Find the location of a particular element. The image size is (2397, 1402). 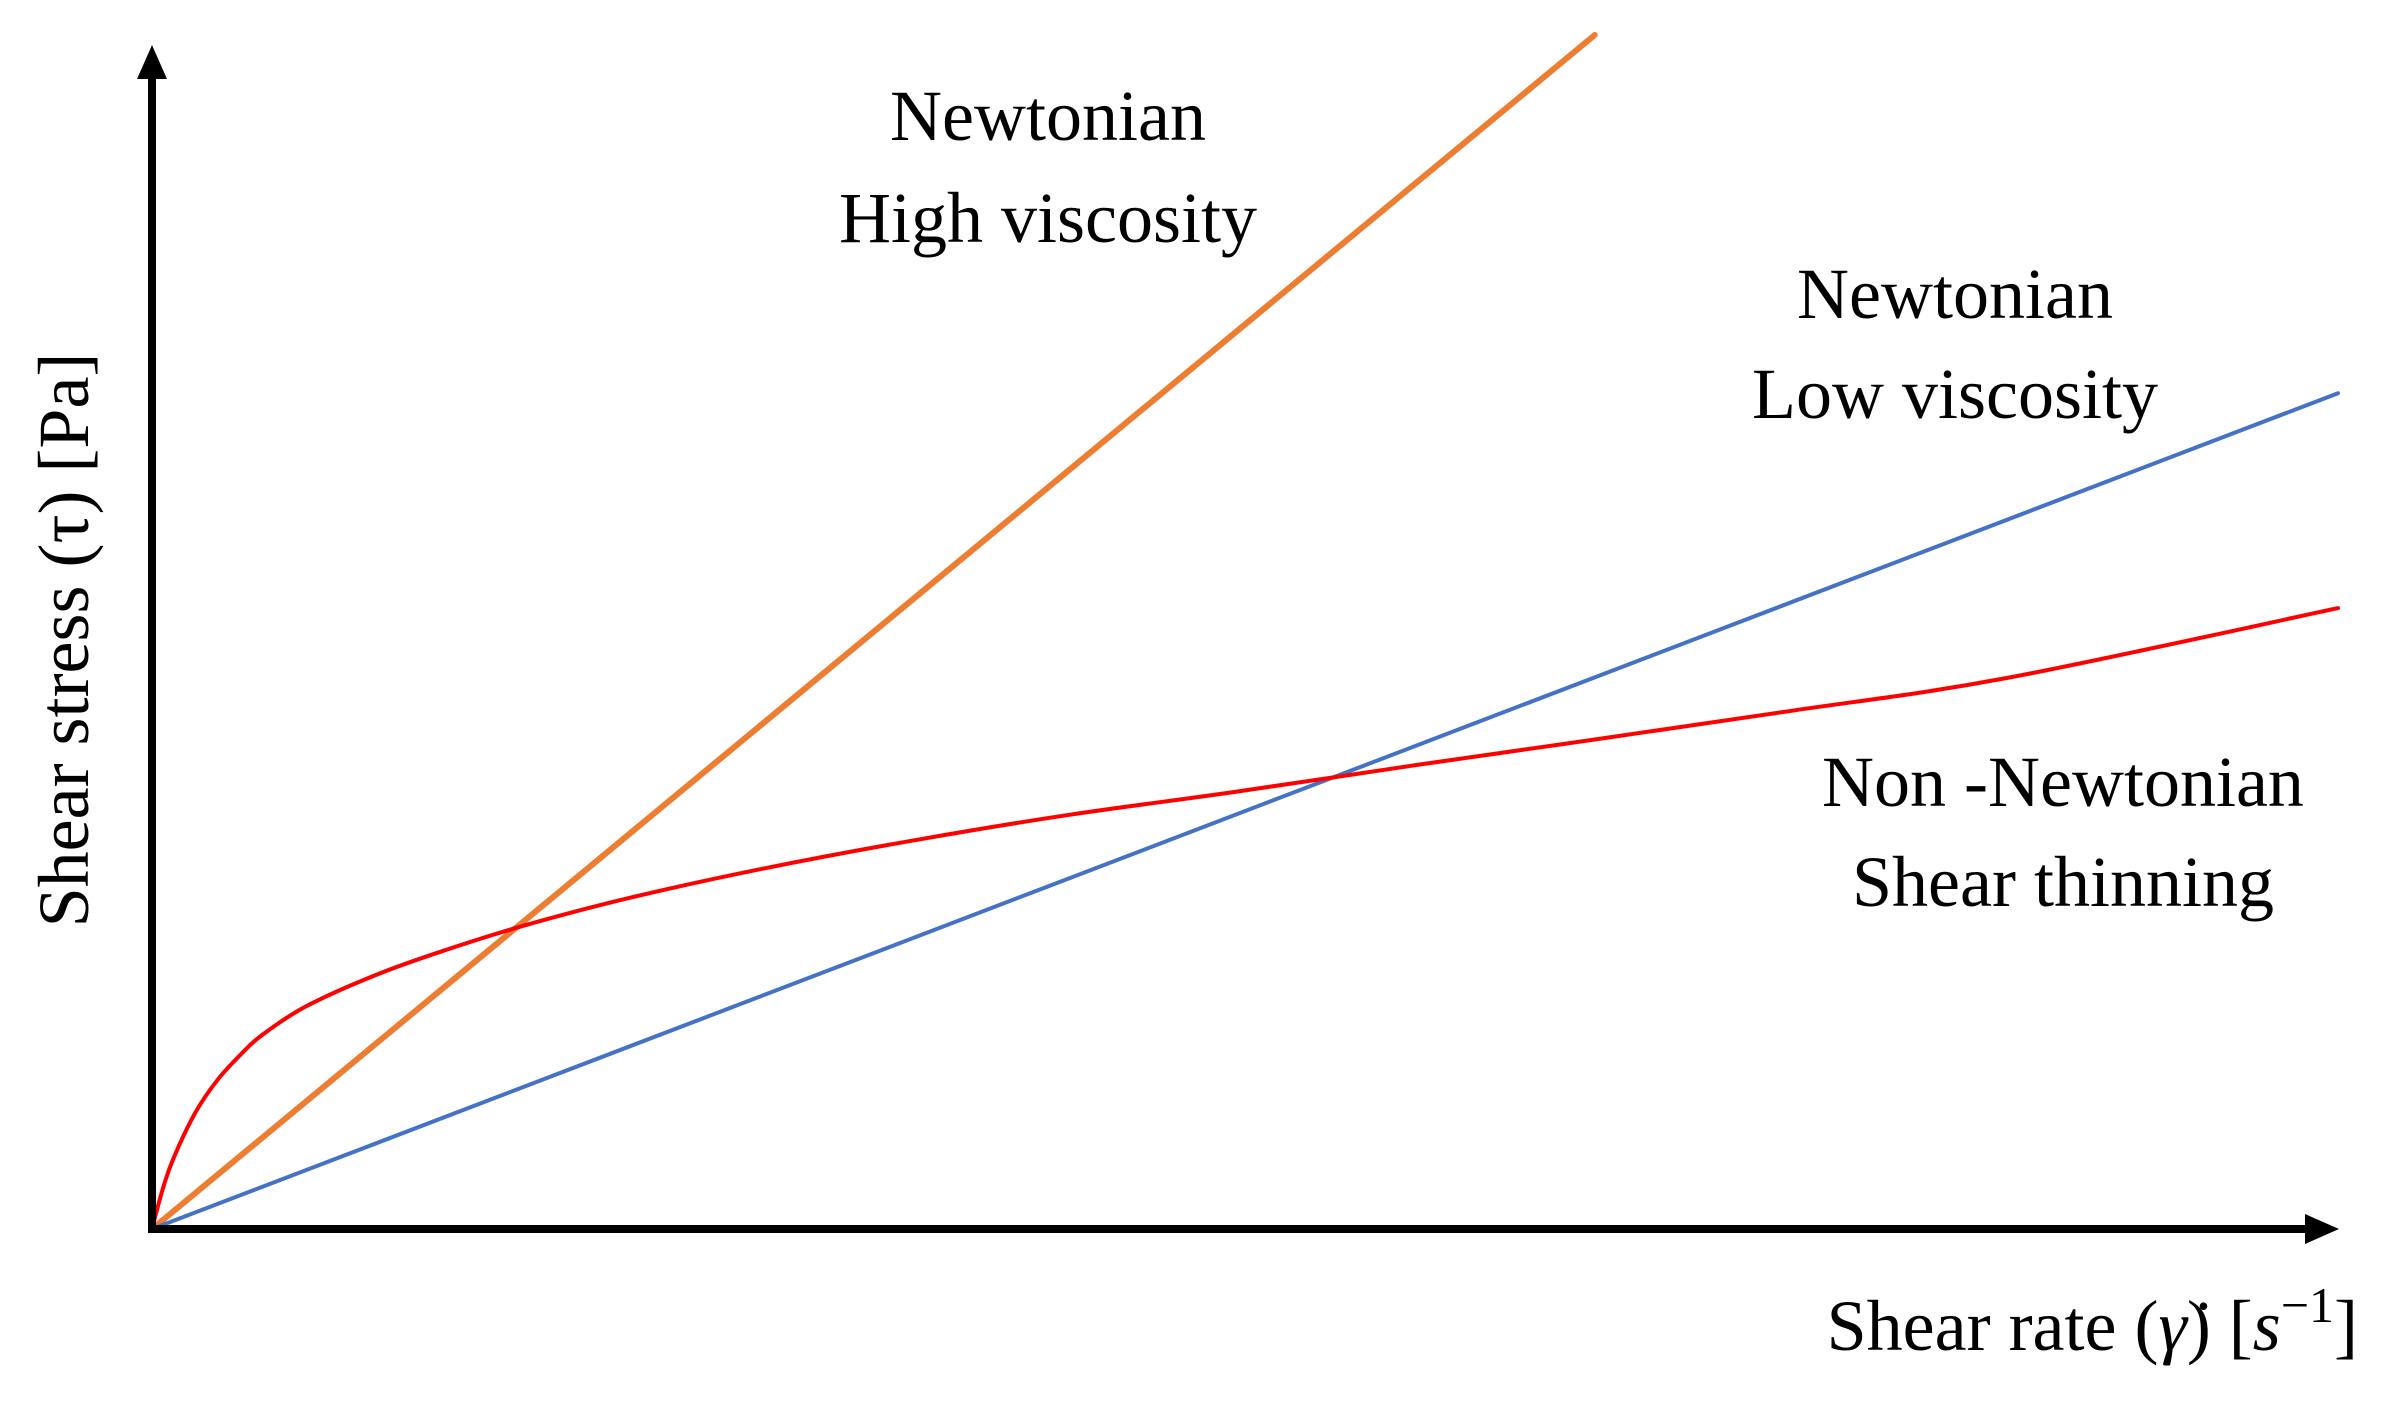

label-newtonian-high-viscosity-line1: Newtonian is located at coordinates (1048, 116).